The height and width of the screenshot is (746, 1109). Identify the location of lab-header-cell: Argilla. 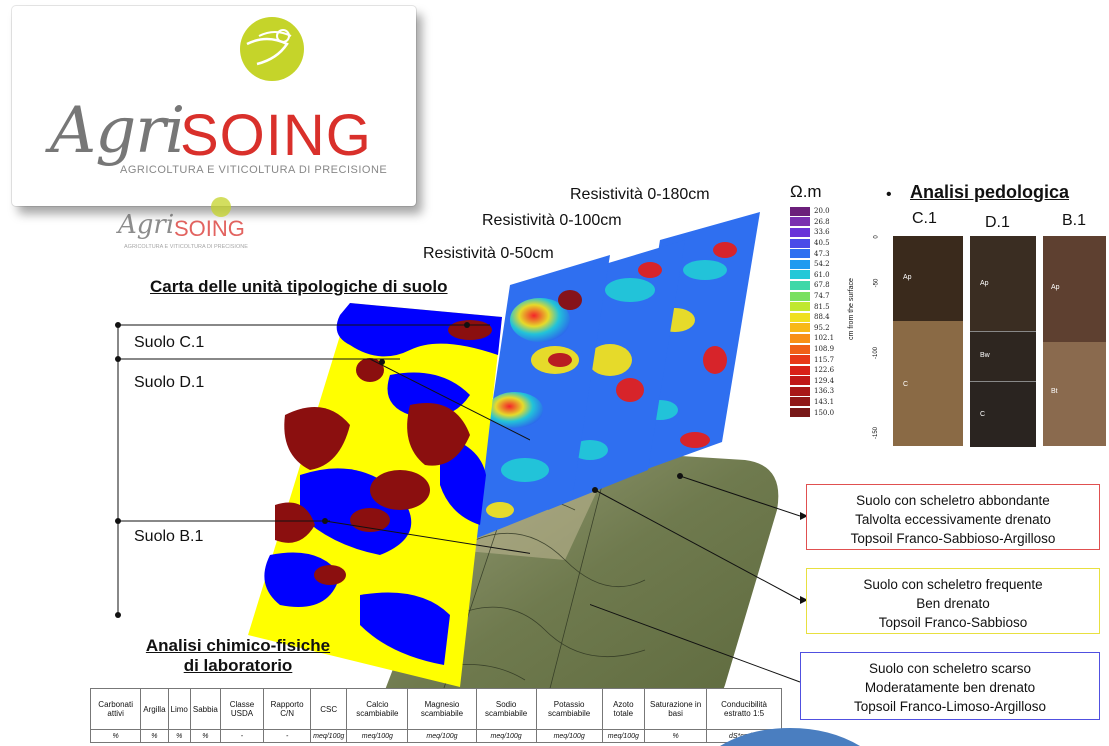
(154, 709).